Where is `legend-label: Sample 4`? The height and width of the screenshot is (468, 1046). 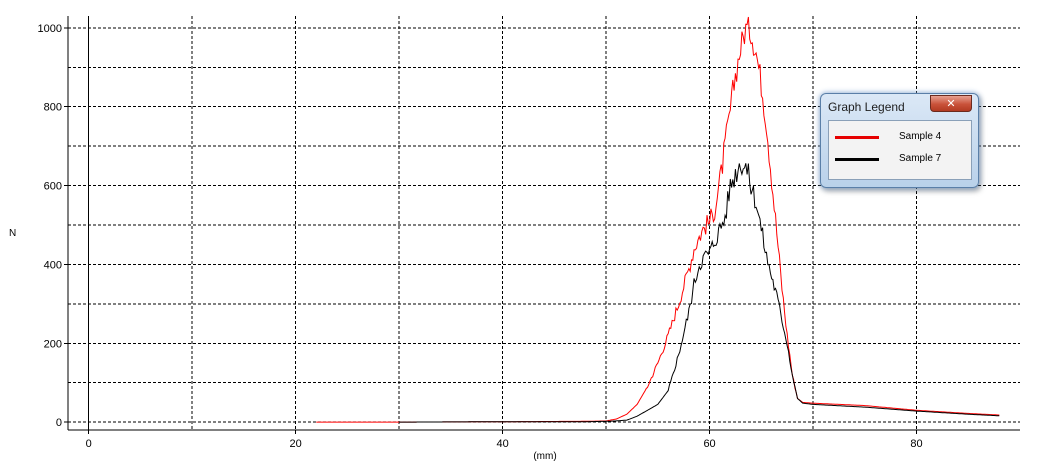
legend-label: Sample 4 is located at coordinates (920, 136).